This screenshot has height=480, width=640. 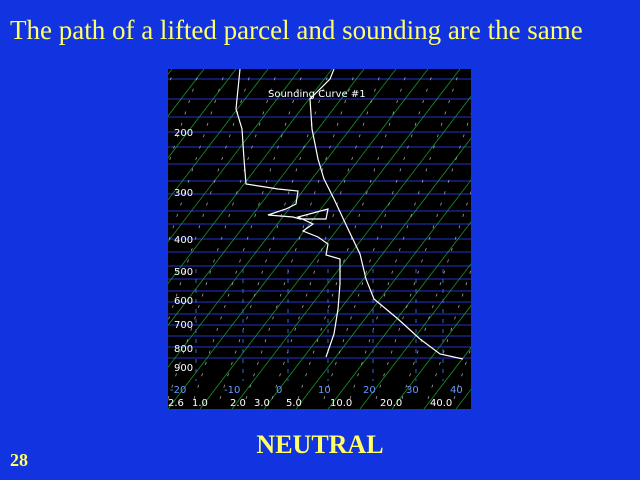 What do you see at coordinates (279, 390) in the screenshot?
I see `temperature-label: 0` at bounding box center [279, 390].